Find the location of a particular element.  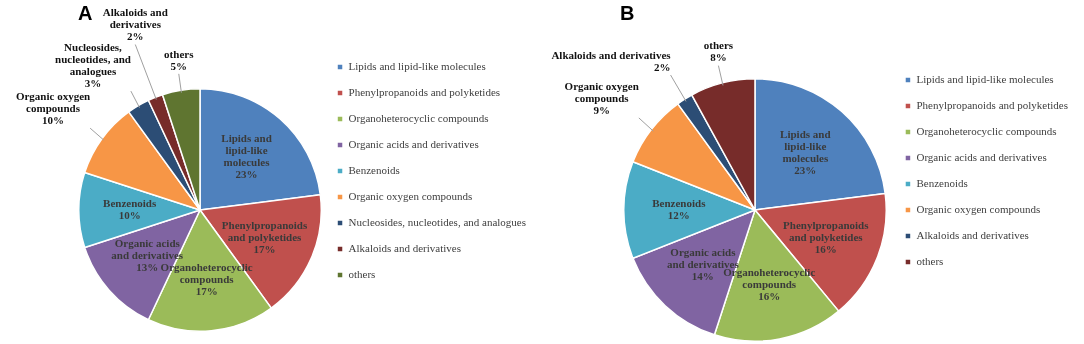

data-label: 3% is located at coordinates (93, 82).